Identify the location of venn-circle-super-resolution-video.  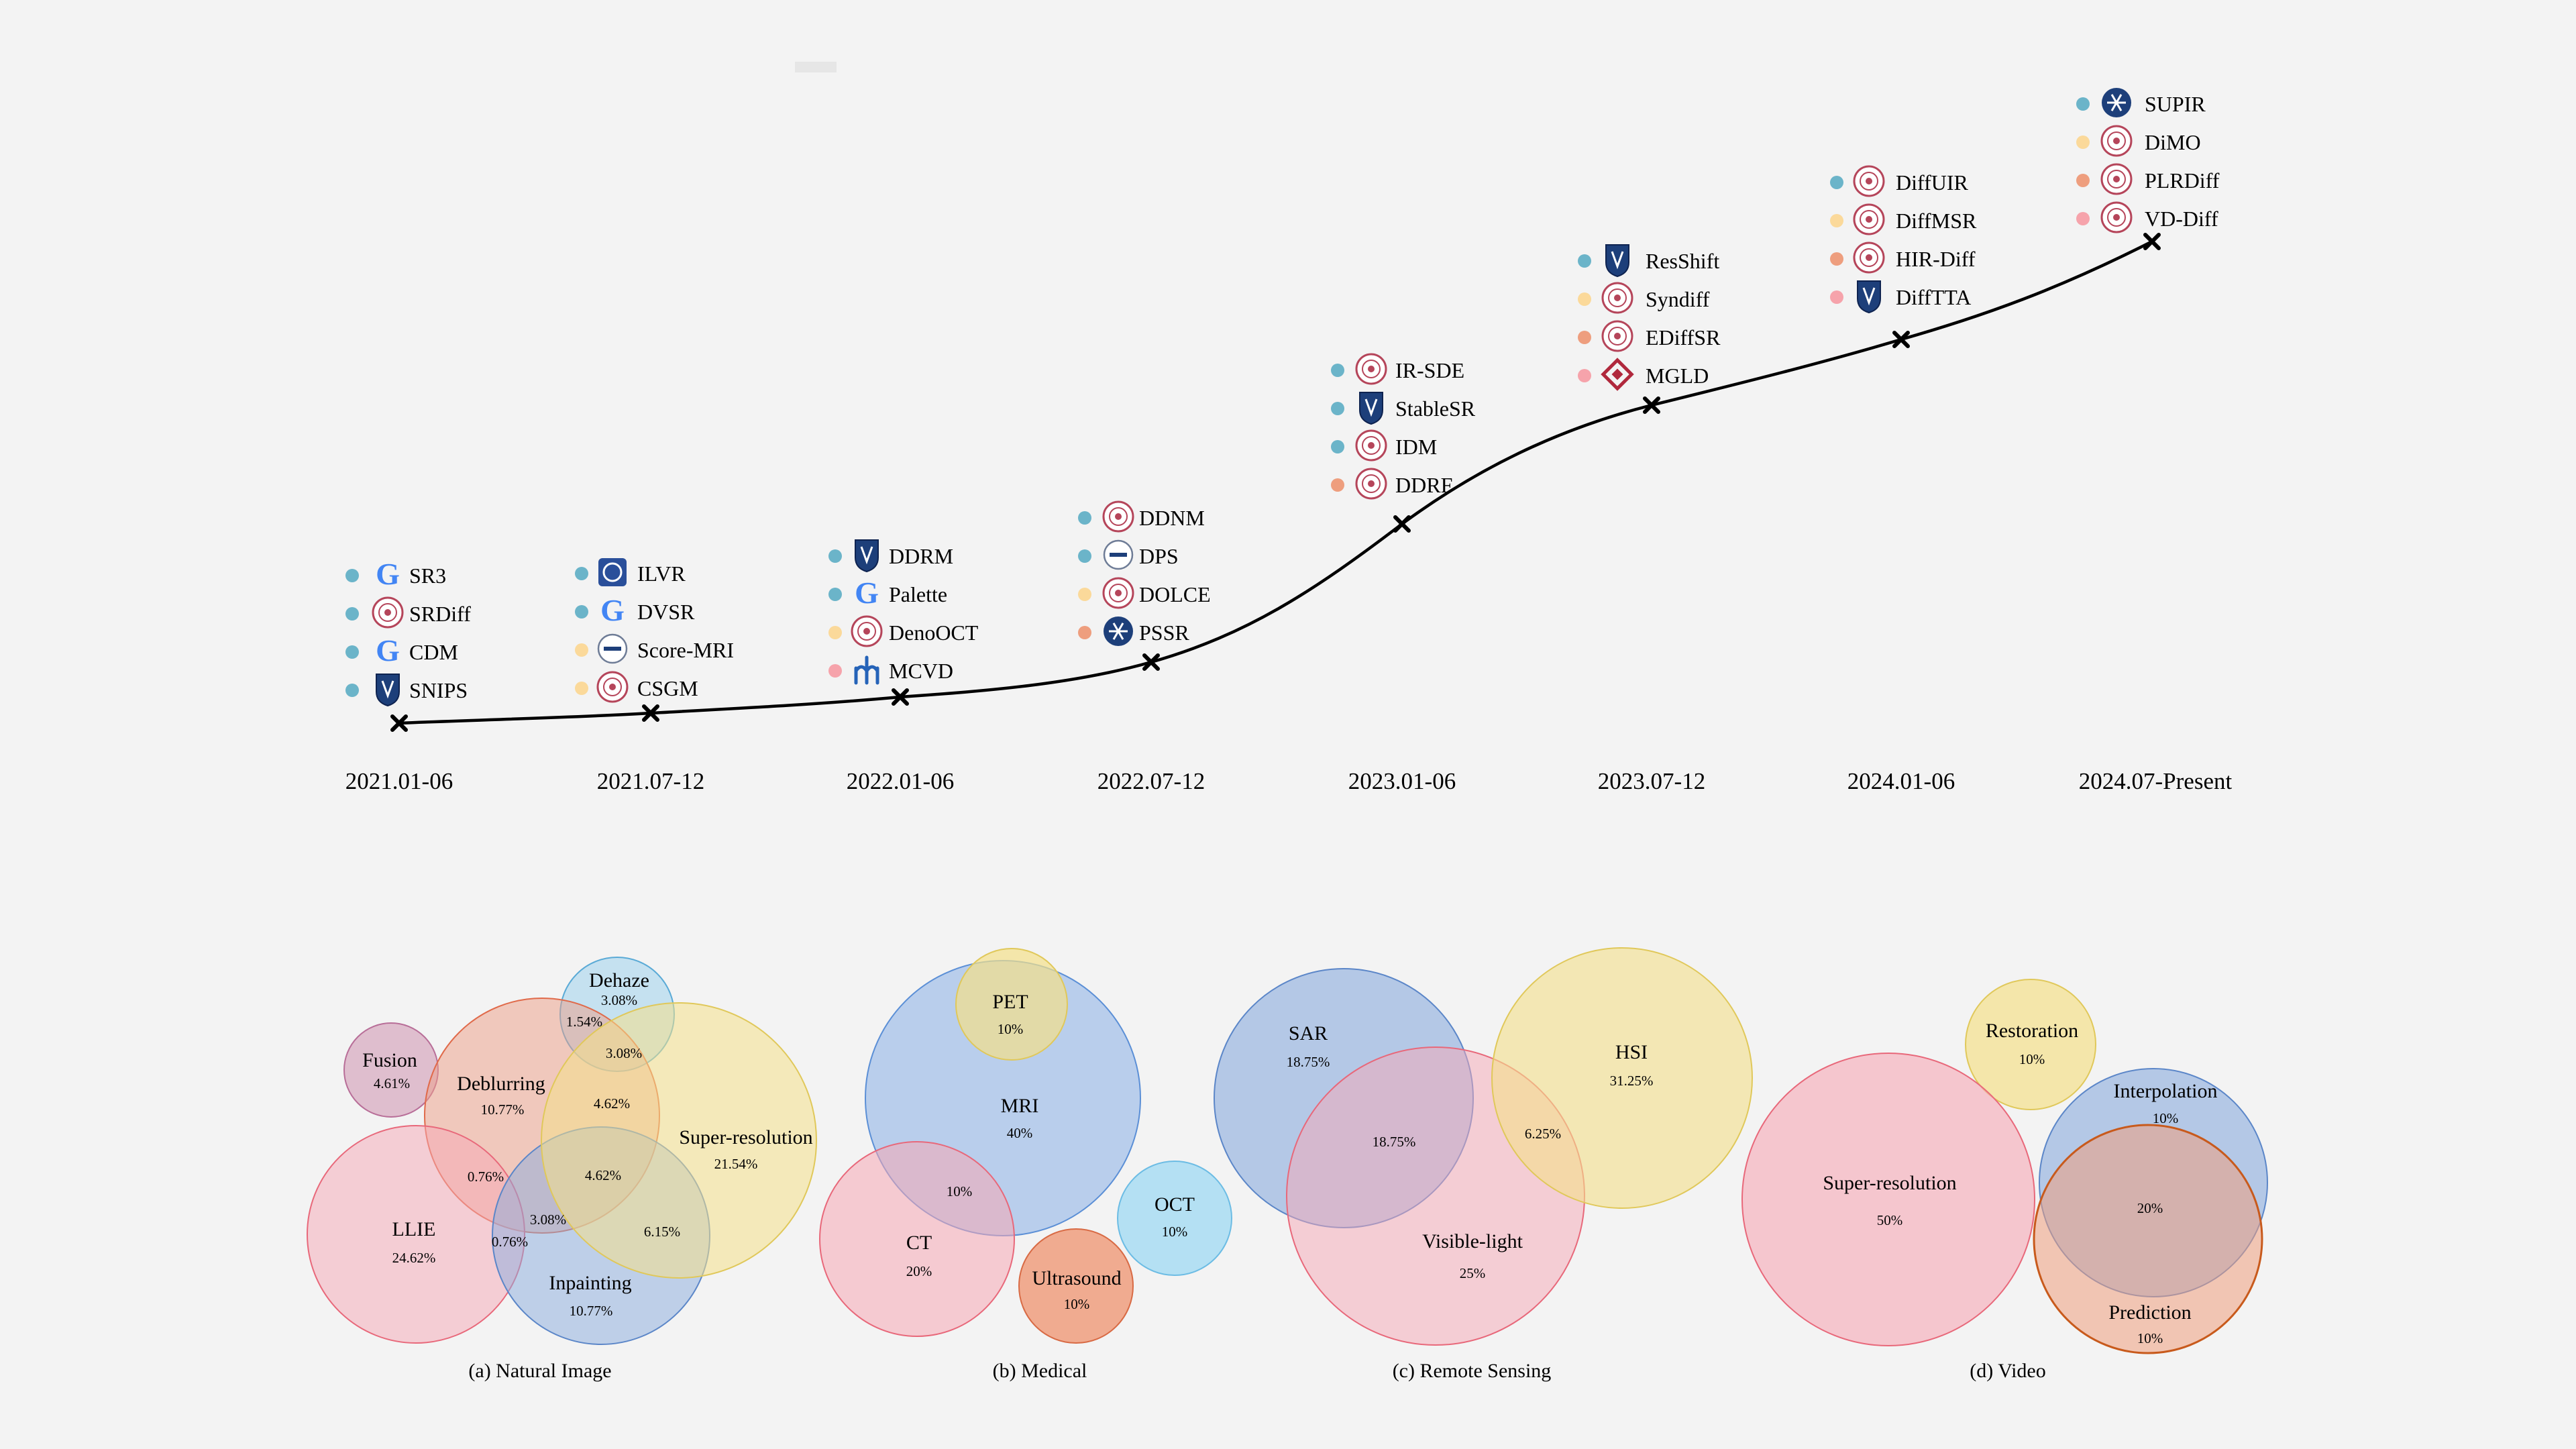
(1888, 1199).